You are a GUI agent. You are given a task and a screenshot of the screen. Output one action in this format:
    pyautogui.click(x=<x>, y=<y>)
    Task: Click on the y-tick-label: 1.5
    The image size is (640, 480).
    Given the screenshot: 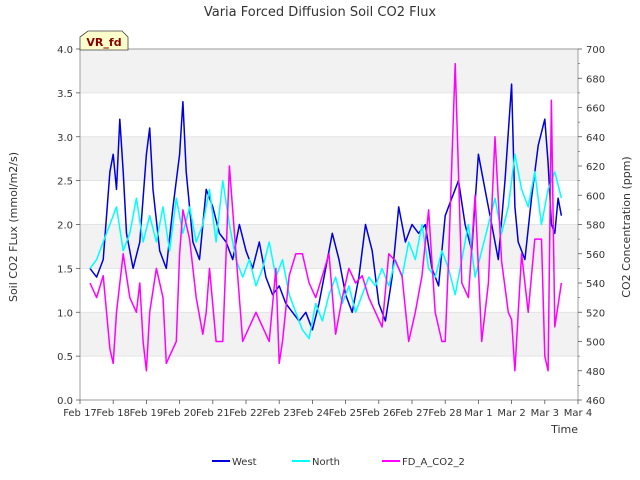 What is the action you would take?
    pyautogui.click(x=65, y=269)
    